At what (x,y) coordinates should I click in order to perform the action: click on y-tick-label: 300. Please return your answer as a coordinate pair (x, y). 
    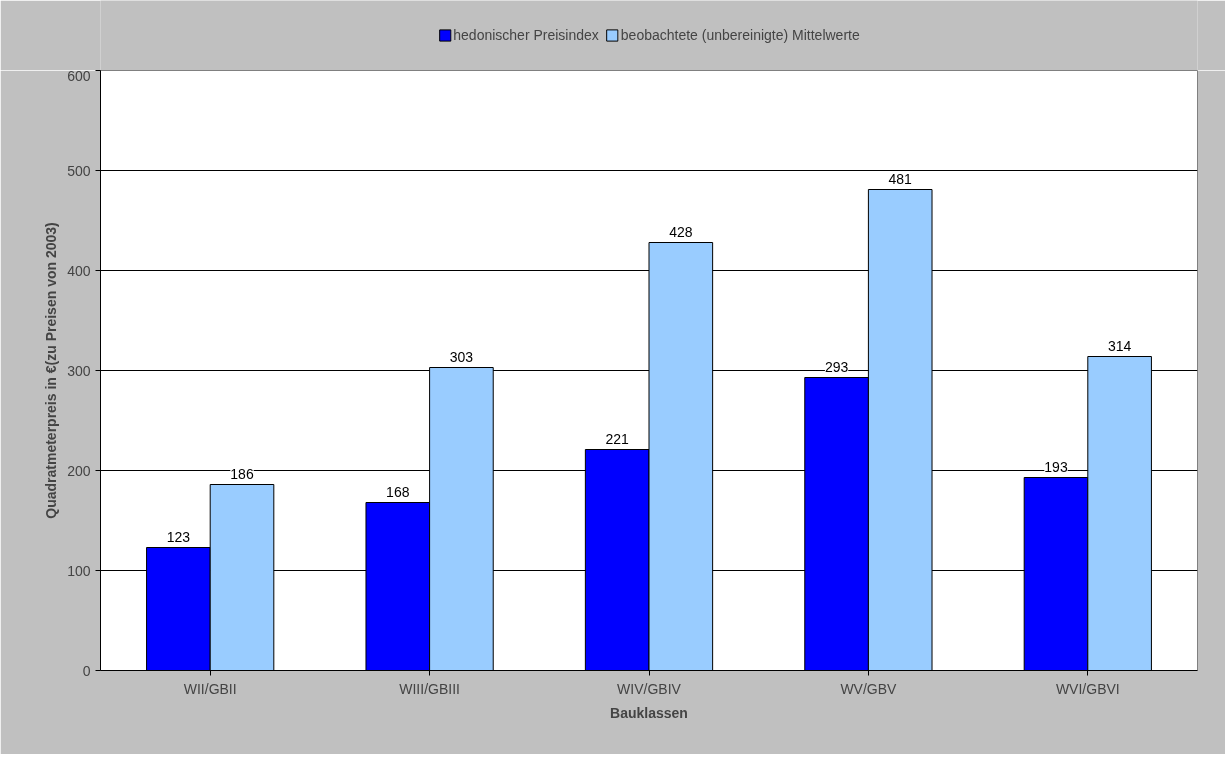
    Looking at the image, I should click on (79, 370).